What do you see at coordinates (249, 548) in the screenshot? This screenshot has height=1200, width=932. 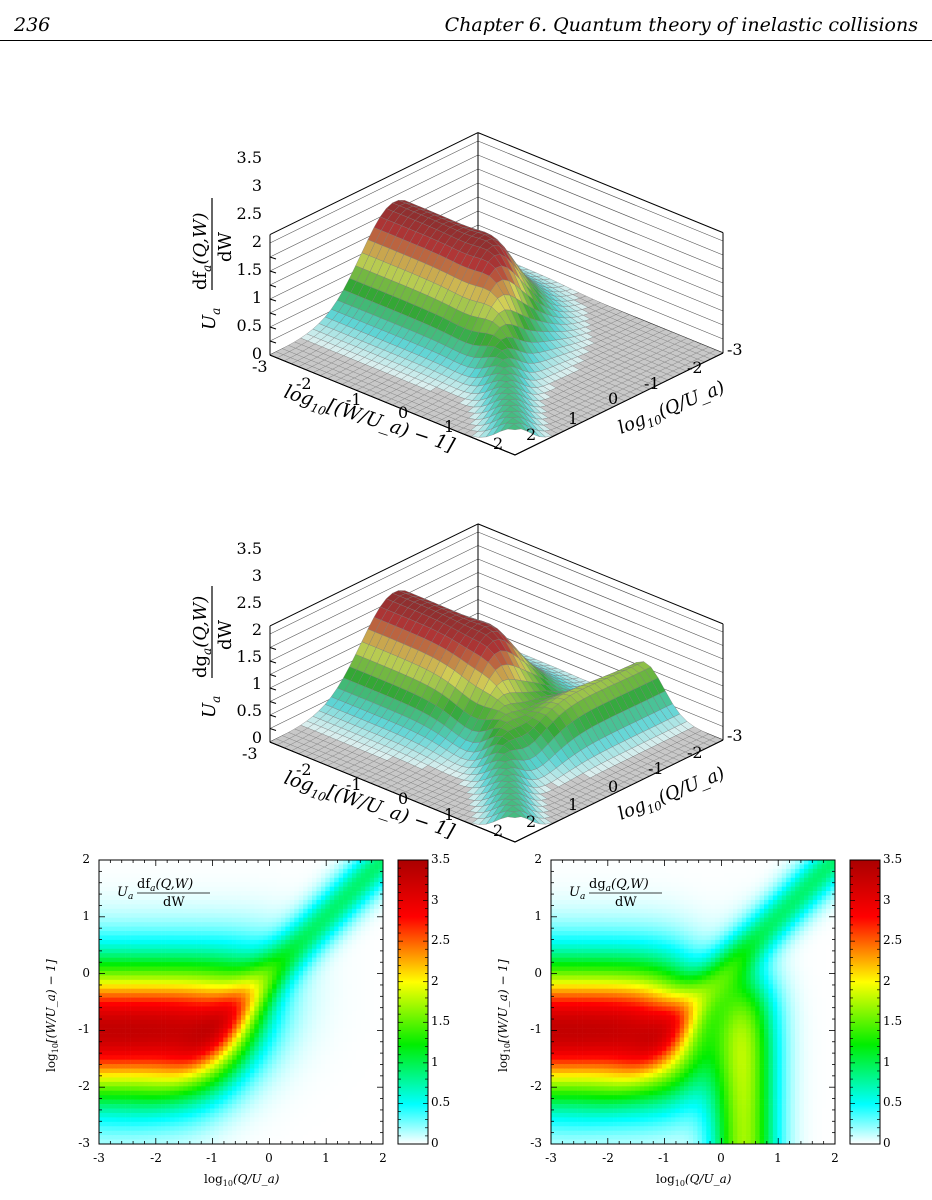 I see `z-tick-label: 3.5` at bounding box center [249, 548].